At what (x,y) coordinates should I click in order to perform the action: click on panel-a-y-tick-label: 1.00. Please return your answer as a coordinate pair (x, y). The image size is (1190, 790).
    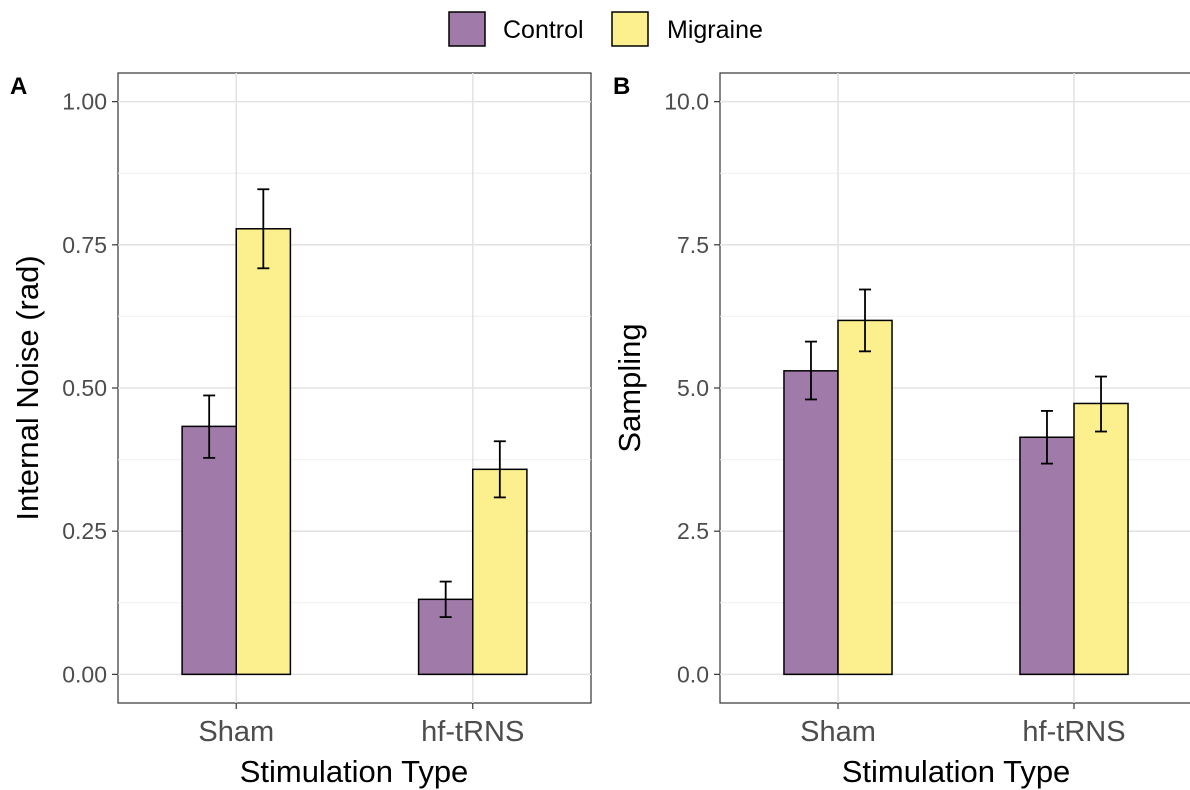
    Looking at the image, I should click on (84, 102).